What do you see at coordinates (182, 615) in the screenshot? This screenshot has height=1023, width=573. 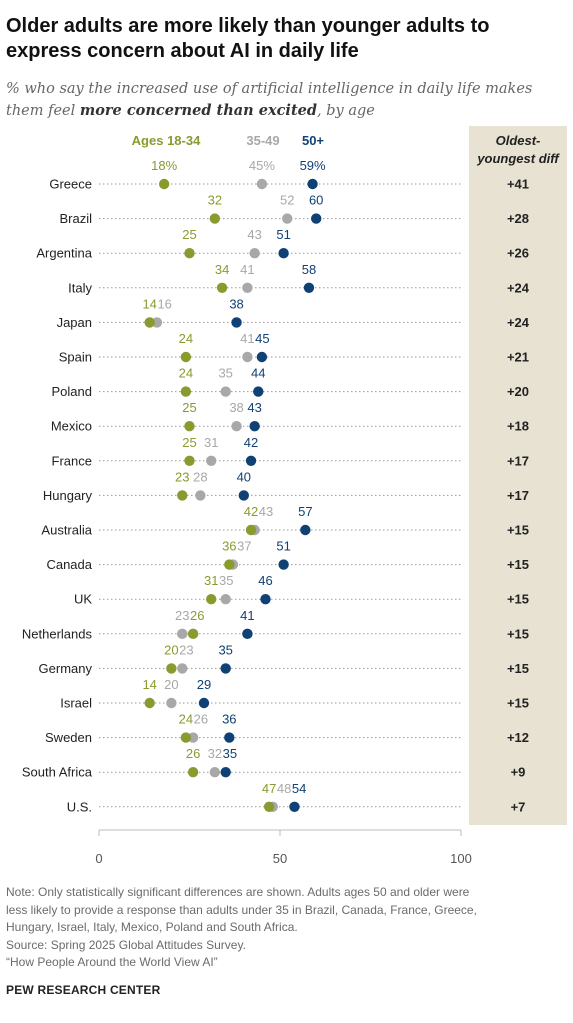 I see `data-label-ages-35-49: 23` at bounding box center [182, 615].